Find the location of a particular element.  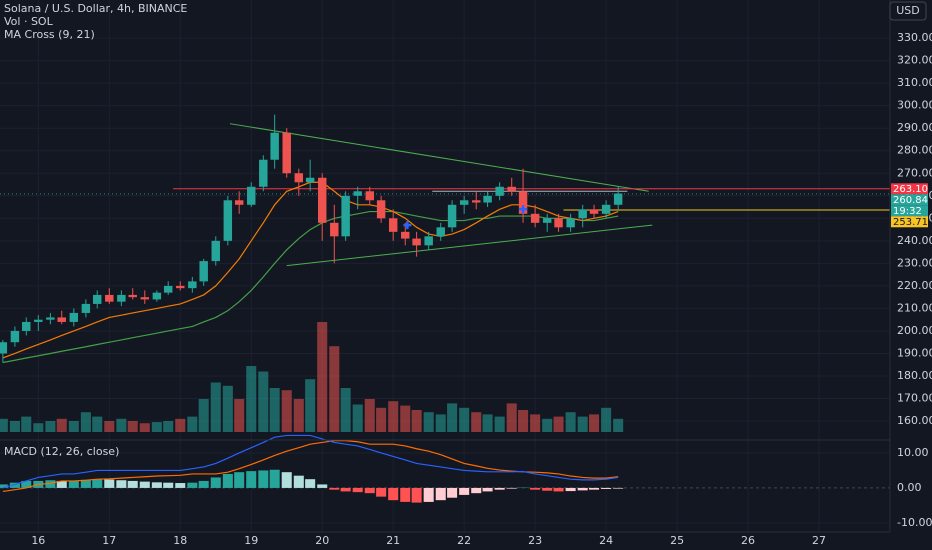

price-line-label-box is located at coordinates (909, 189).